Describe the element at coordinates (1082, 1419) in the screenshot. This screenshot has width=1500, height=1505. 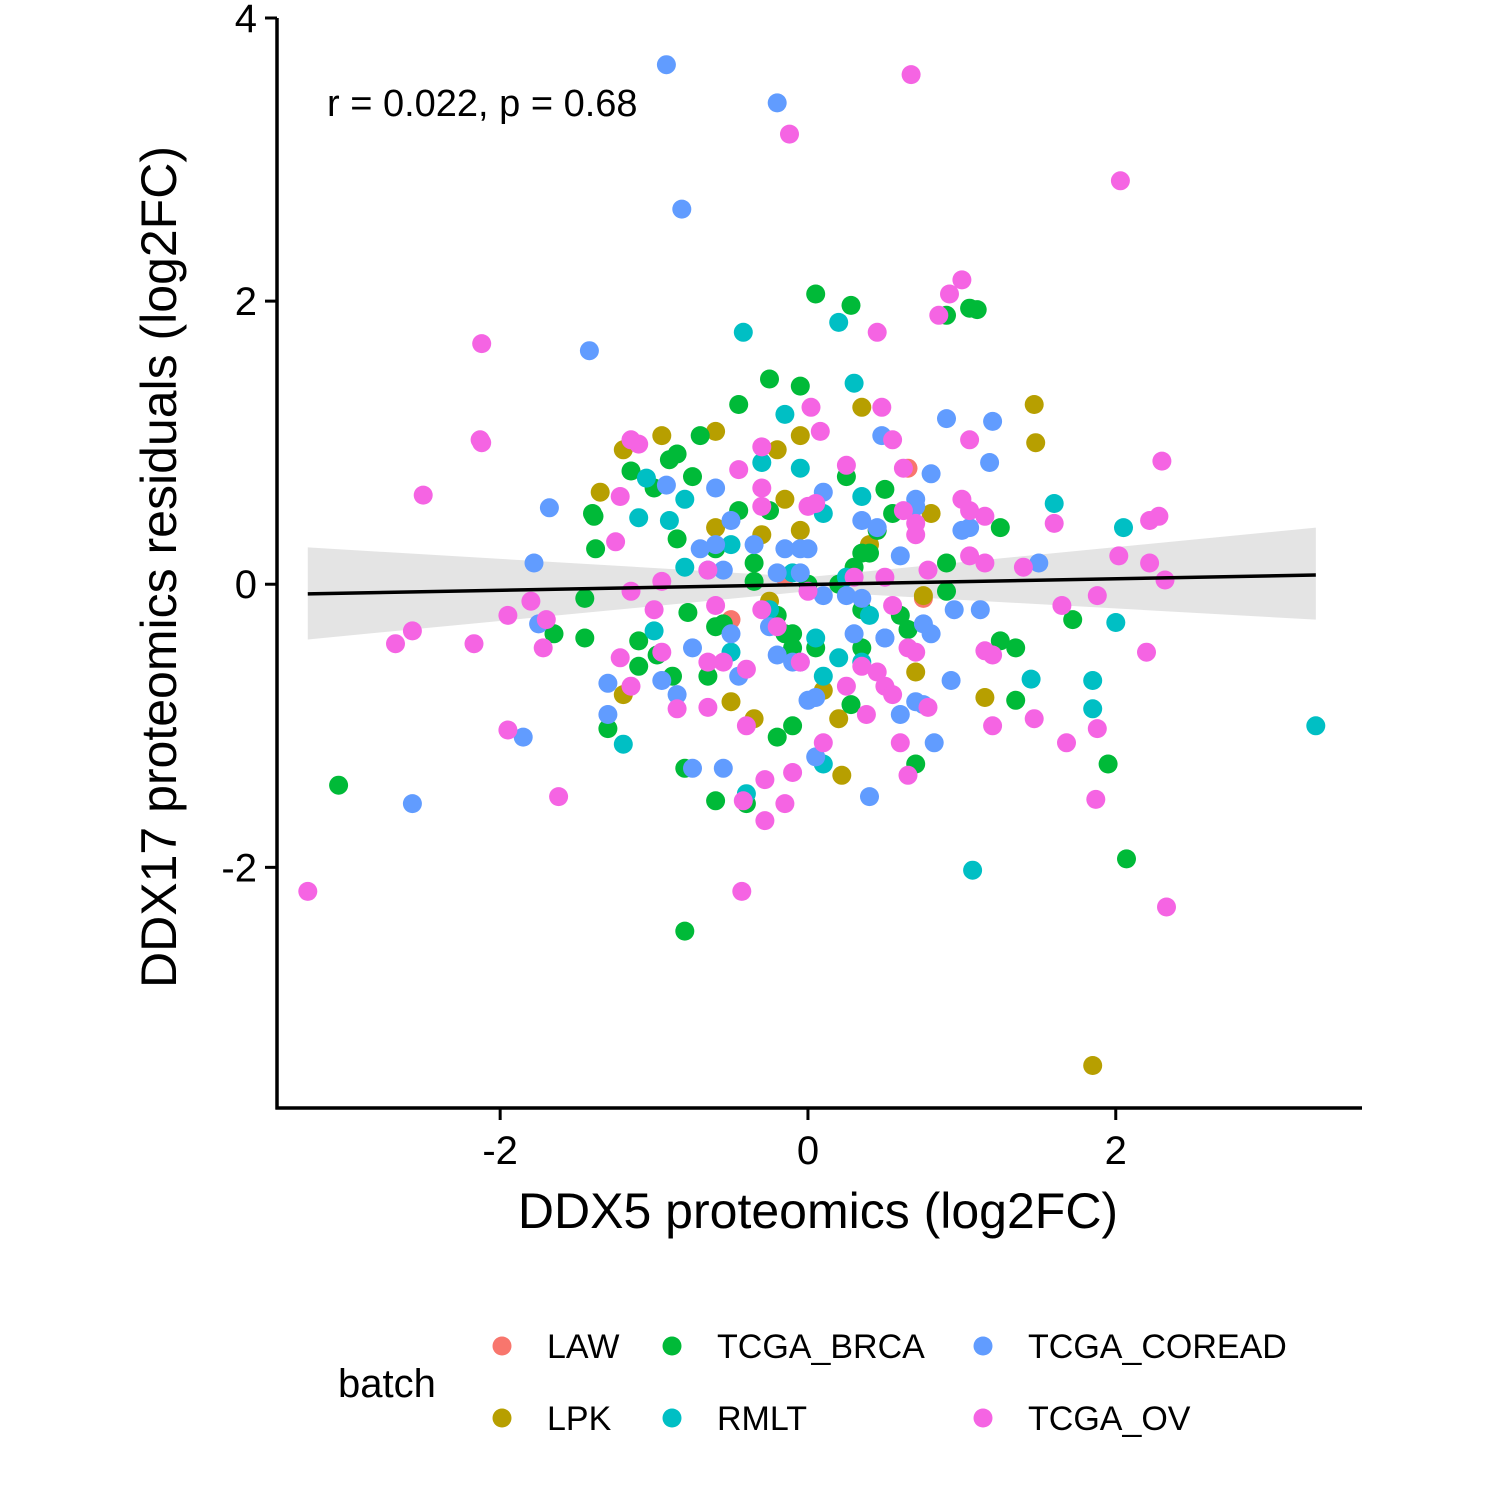
I see `legend-item-tcga-ov: TCGA_OV` at that location.